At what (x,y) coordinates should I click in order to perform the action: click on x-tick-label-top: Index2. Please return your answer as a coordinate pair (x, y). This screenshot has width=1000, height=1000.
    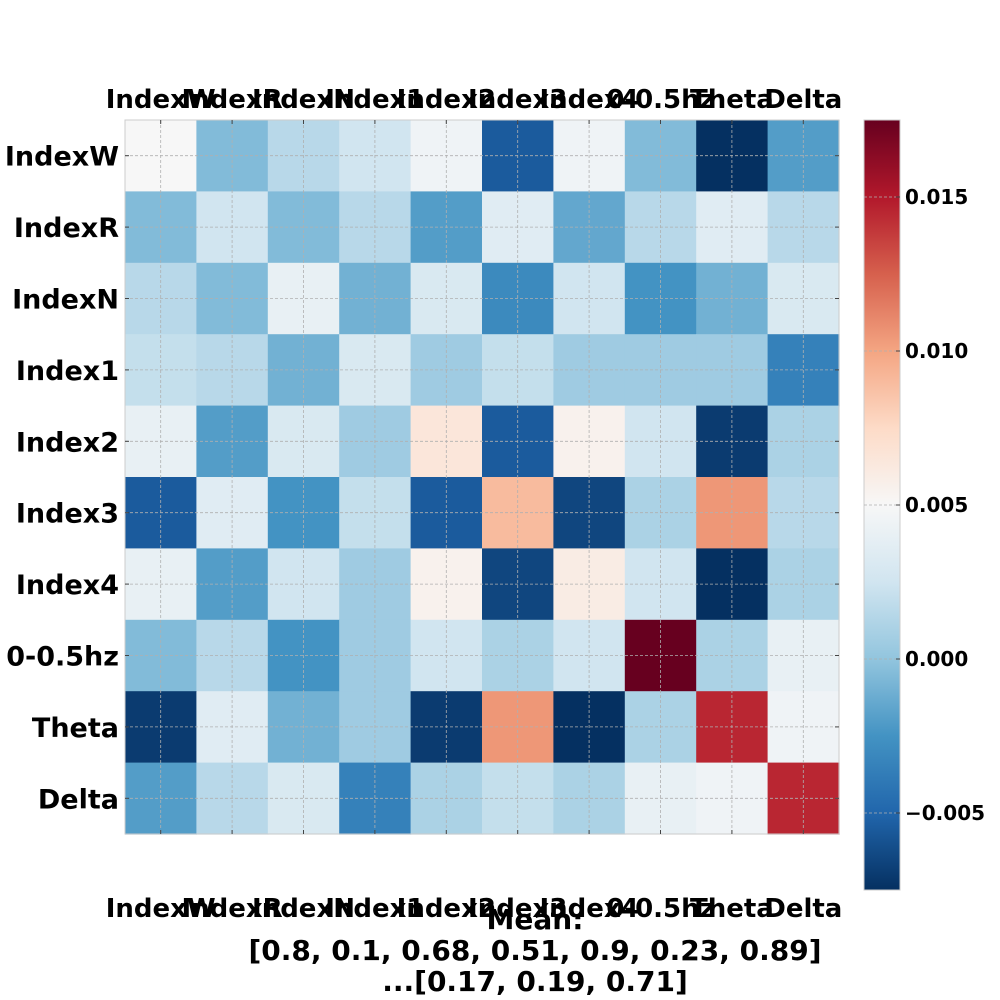
    Looking at the image, I should click on (446, 100).